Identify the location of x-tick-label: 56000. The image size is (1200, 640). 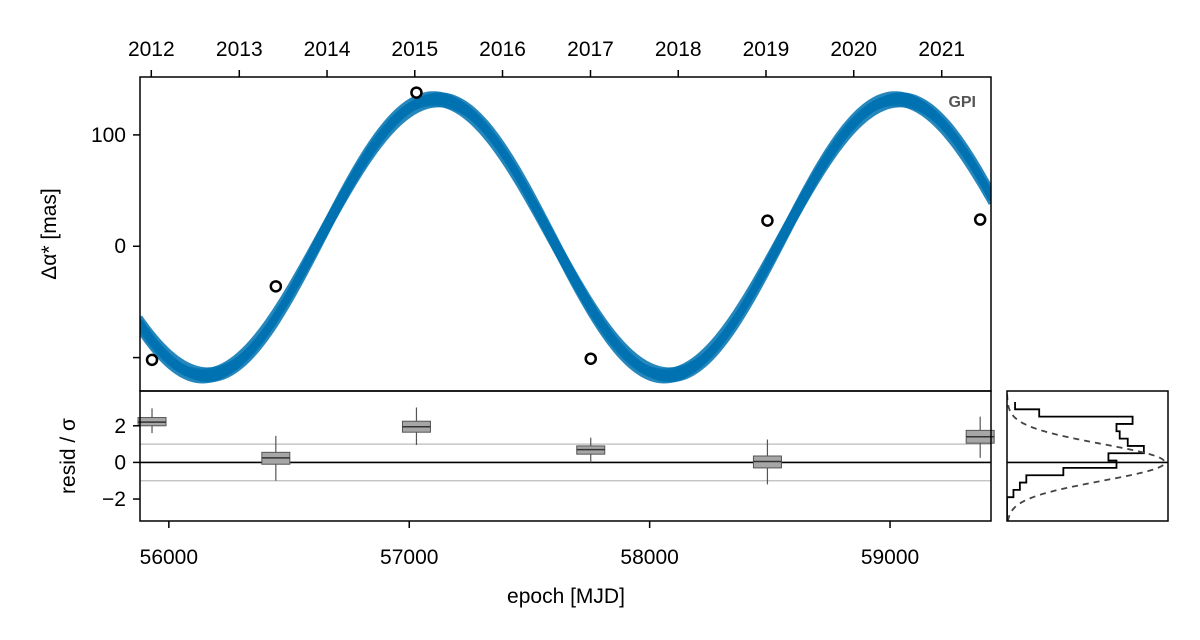
(169, 557).